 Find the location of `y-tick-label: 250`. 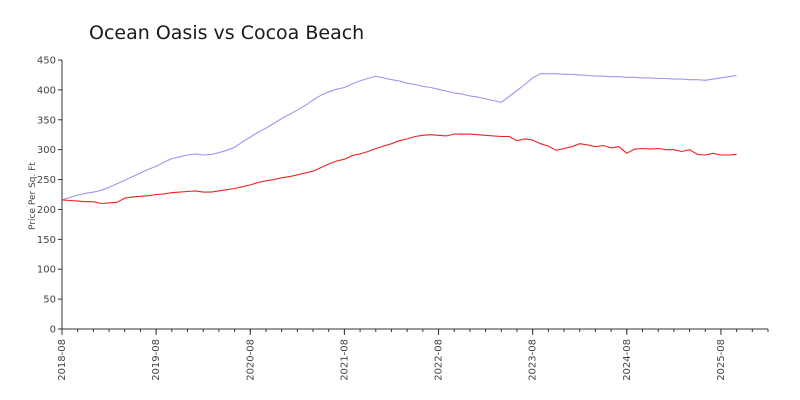

y-tick-label: 250 is located at coordinates (46, 180).